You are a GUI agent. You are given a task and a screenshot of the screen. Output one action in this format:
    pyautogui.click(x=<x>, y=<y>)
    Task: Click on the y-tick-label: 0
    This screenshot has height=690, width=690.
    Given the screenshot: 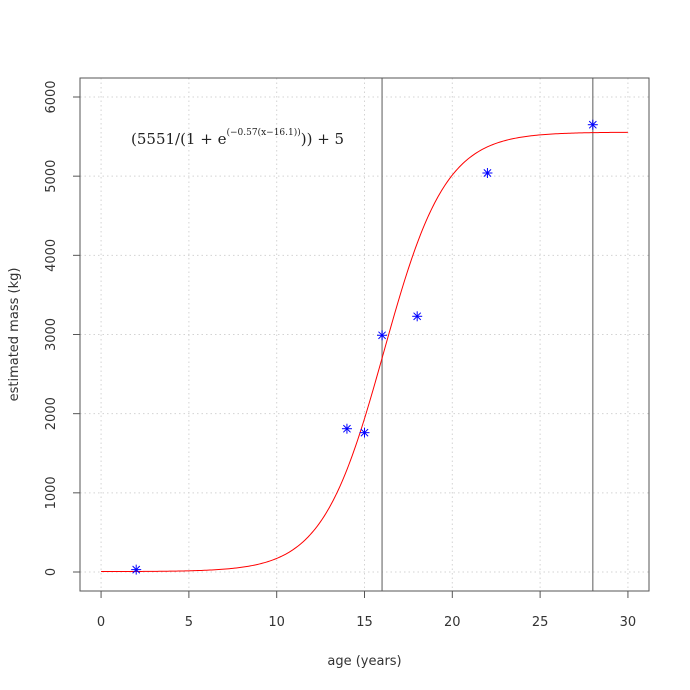 What is the action you would take?
    pyautogui.click(x=51, y=572)
    